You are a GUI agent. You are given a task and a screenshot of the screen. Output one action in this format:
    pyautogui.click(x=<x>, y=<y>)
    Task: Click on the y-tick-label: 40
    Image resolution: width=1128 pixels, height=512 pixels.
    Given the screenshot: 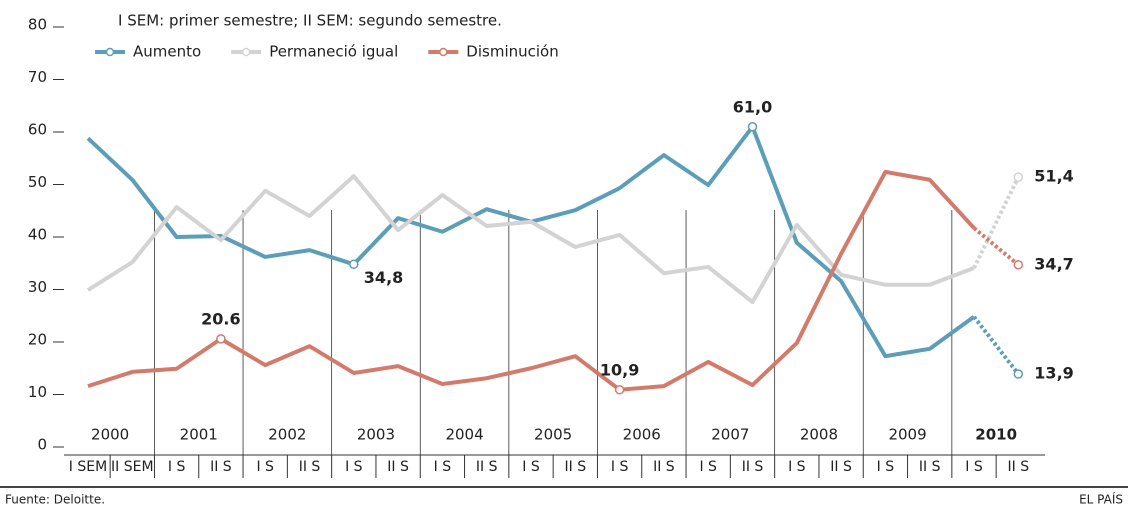 What is the action you would take?
    pyautogui.click(x=37, y=235)
    